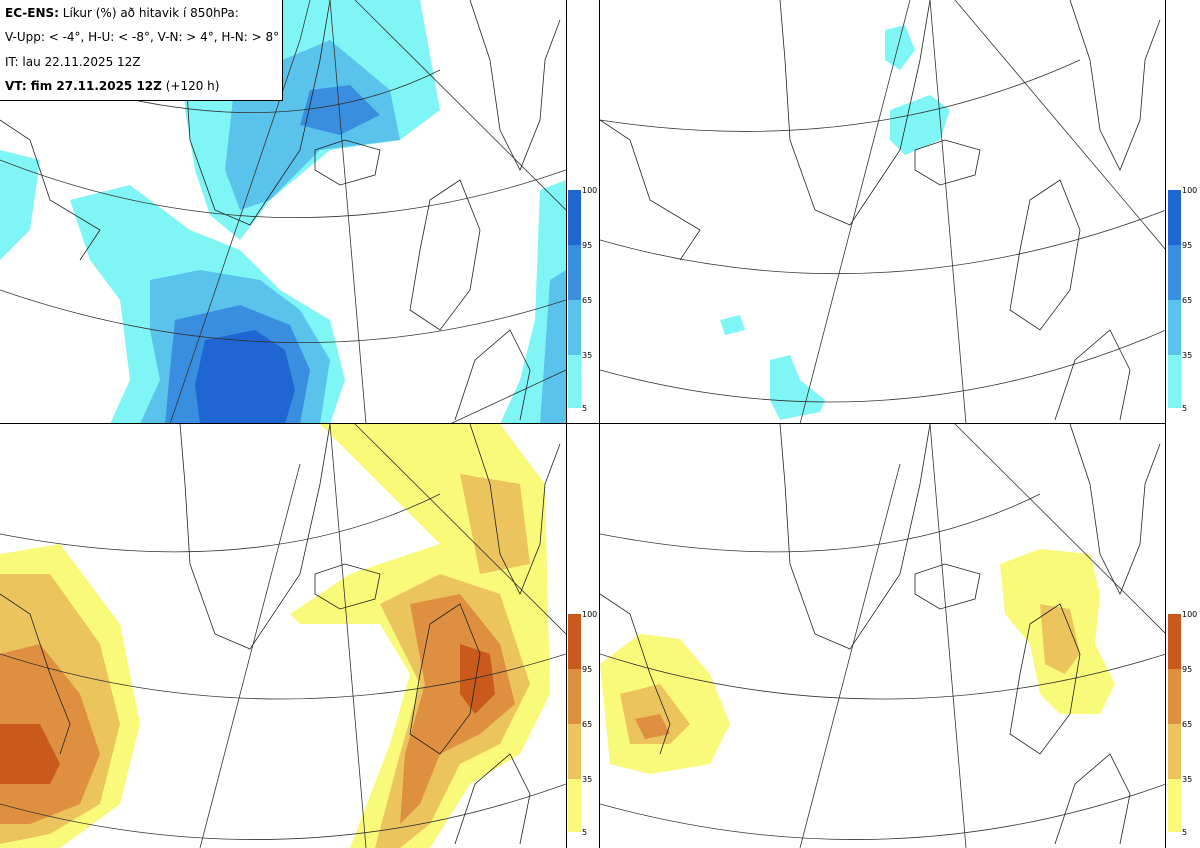  What do you see at coordinates (583, 423) in the screenshot?
I see `panel-separator-horizontal` at bounding box center [583, 423].